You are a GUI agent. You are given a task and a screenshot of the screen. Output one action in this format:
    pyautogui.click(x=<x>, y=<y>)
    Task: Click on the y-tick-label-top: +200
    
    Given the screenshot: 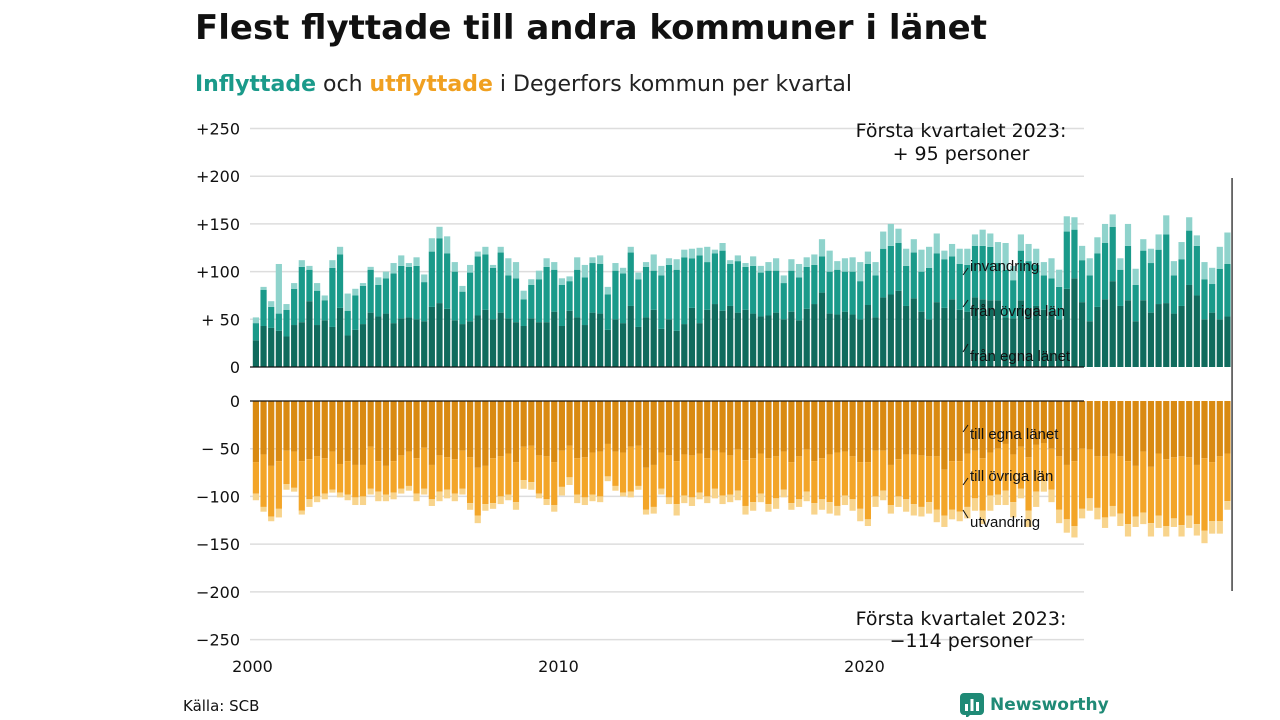 What is the action you would take?
    pyautogui.click(x=218, y=176)
    